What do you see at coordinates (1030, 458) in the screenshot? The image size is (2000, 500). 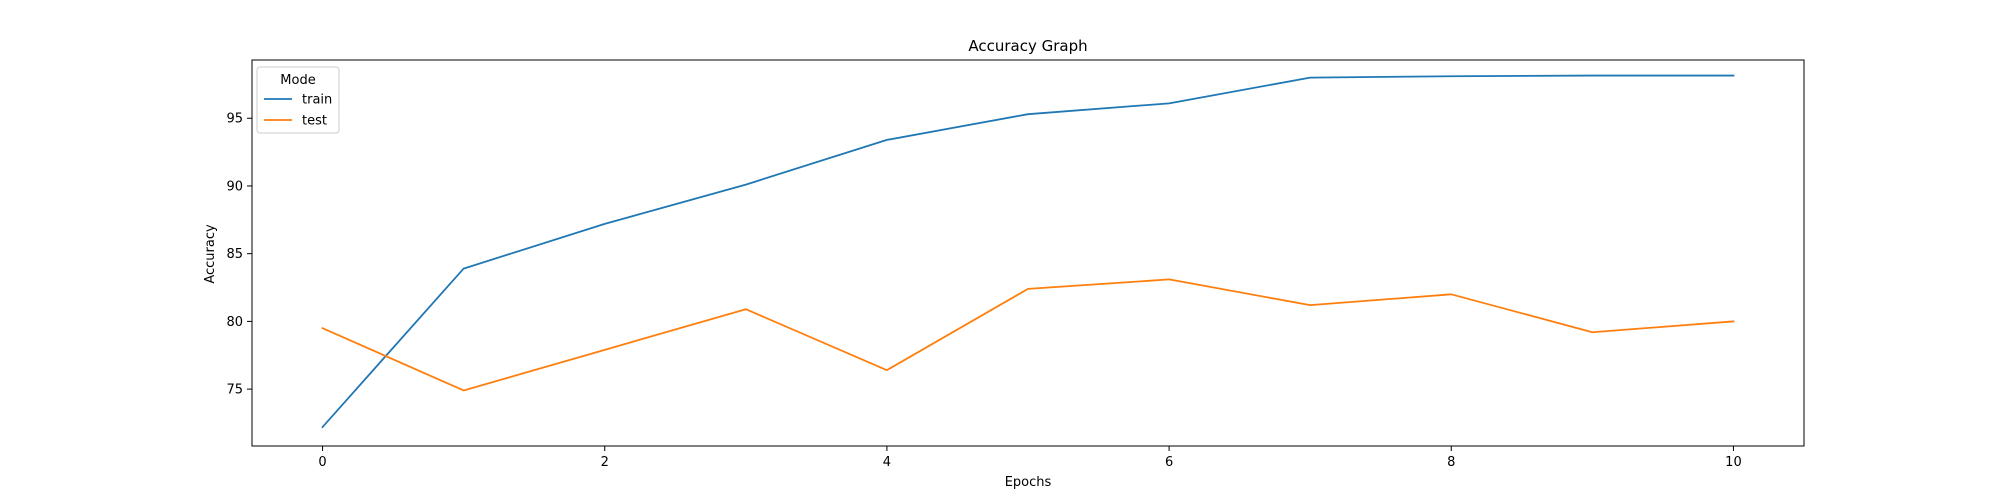 I see `x-axis-ticks: 0 2 4 6 8 10` at bounding box center [1030, 458].